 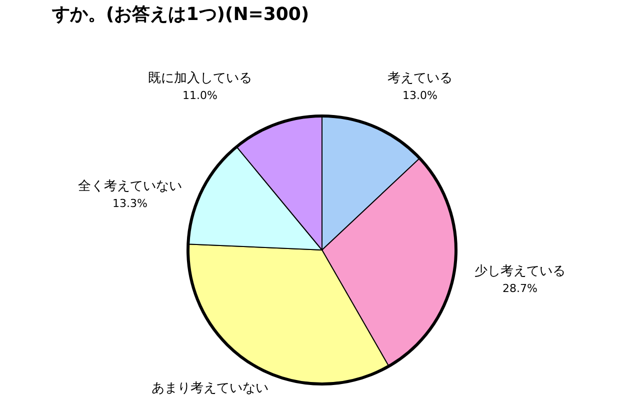 I want to click on data-label: 13.0%, so click(x=420, y=95).